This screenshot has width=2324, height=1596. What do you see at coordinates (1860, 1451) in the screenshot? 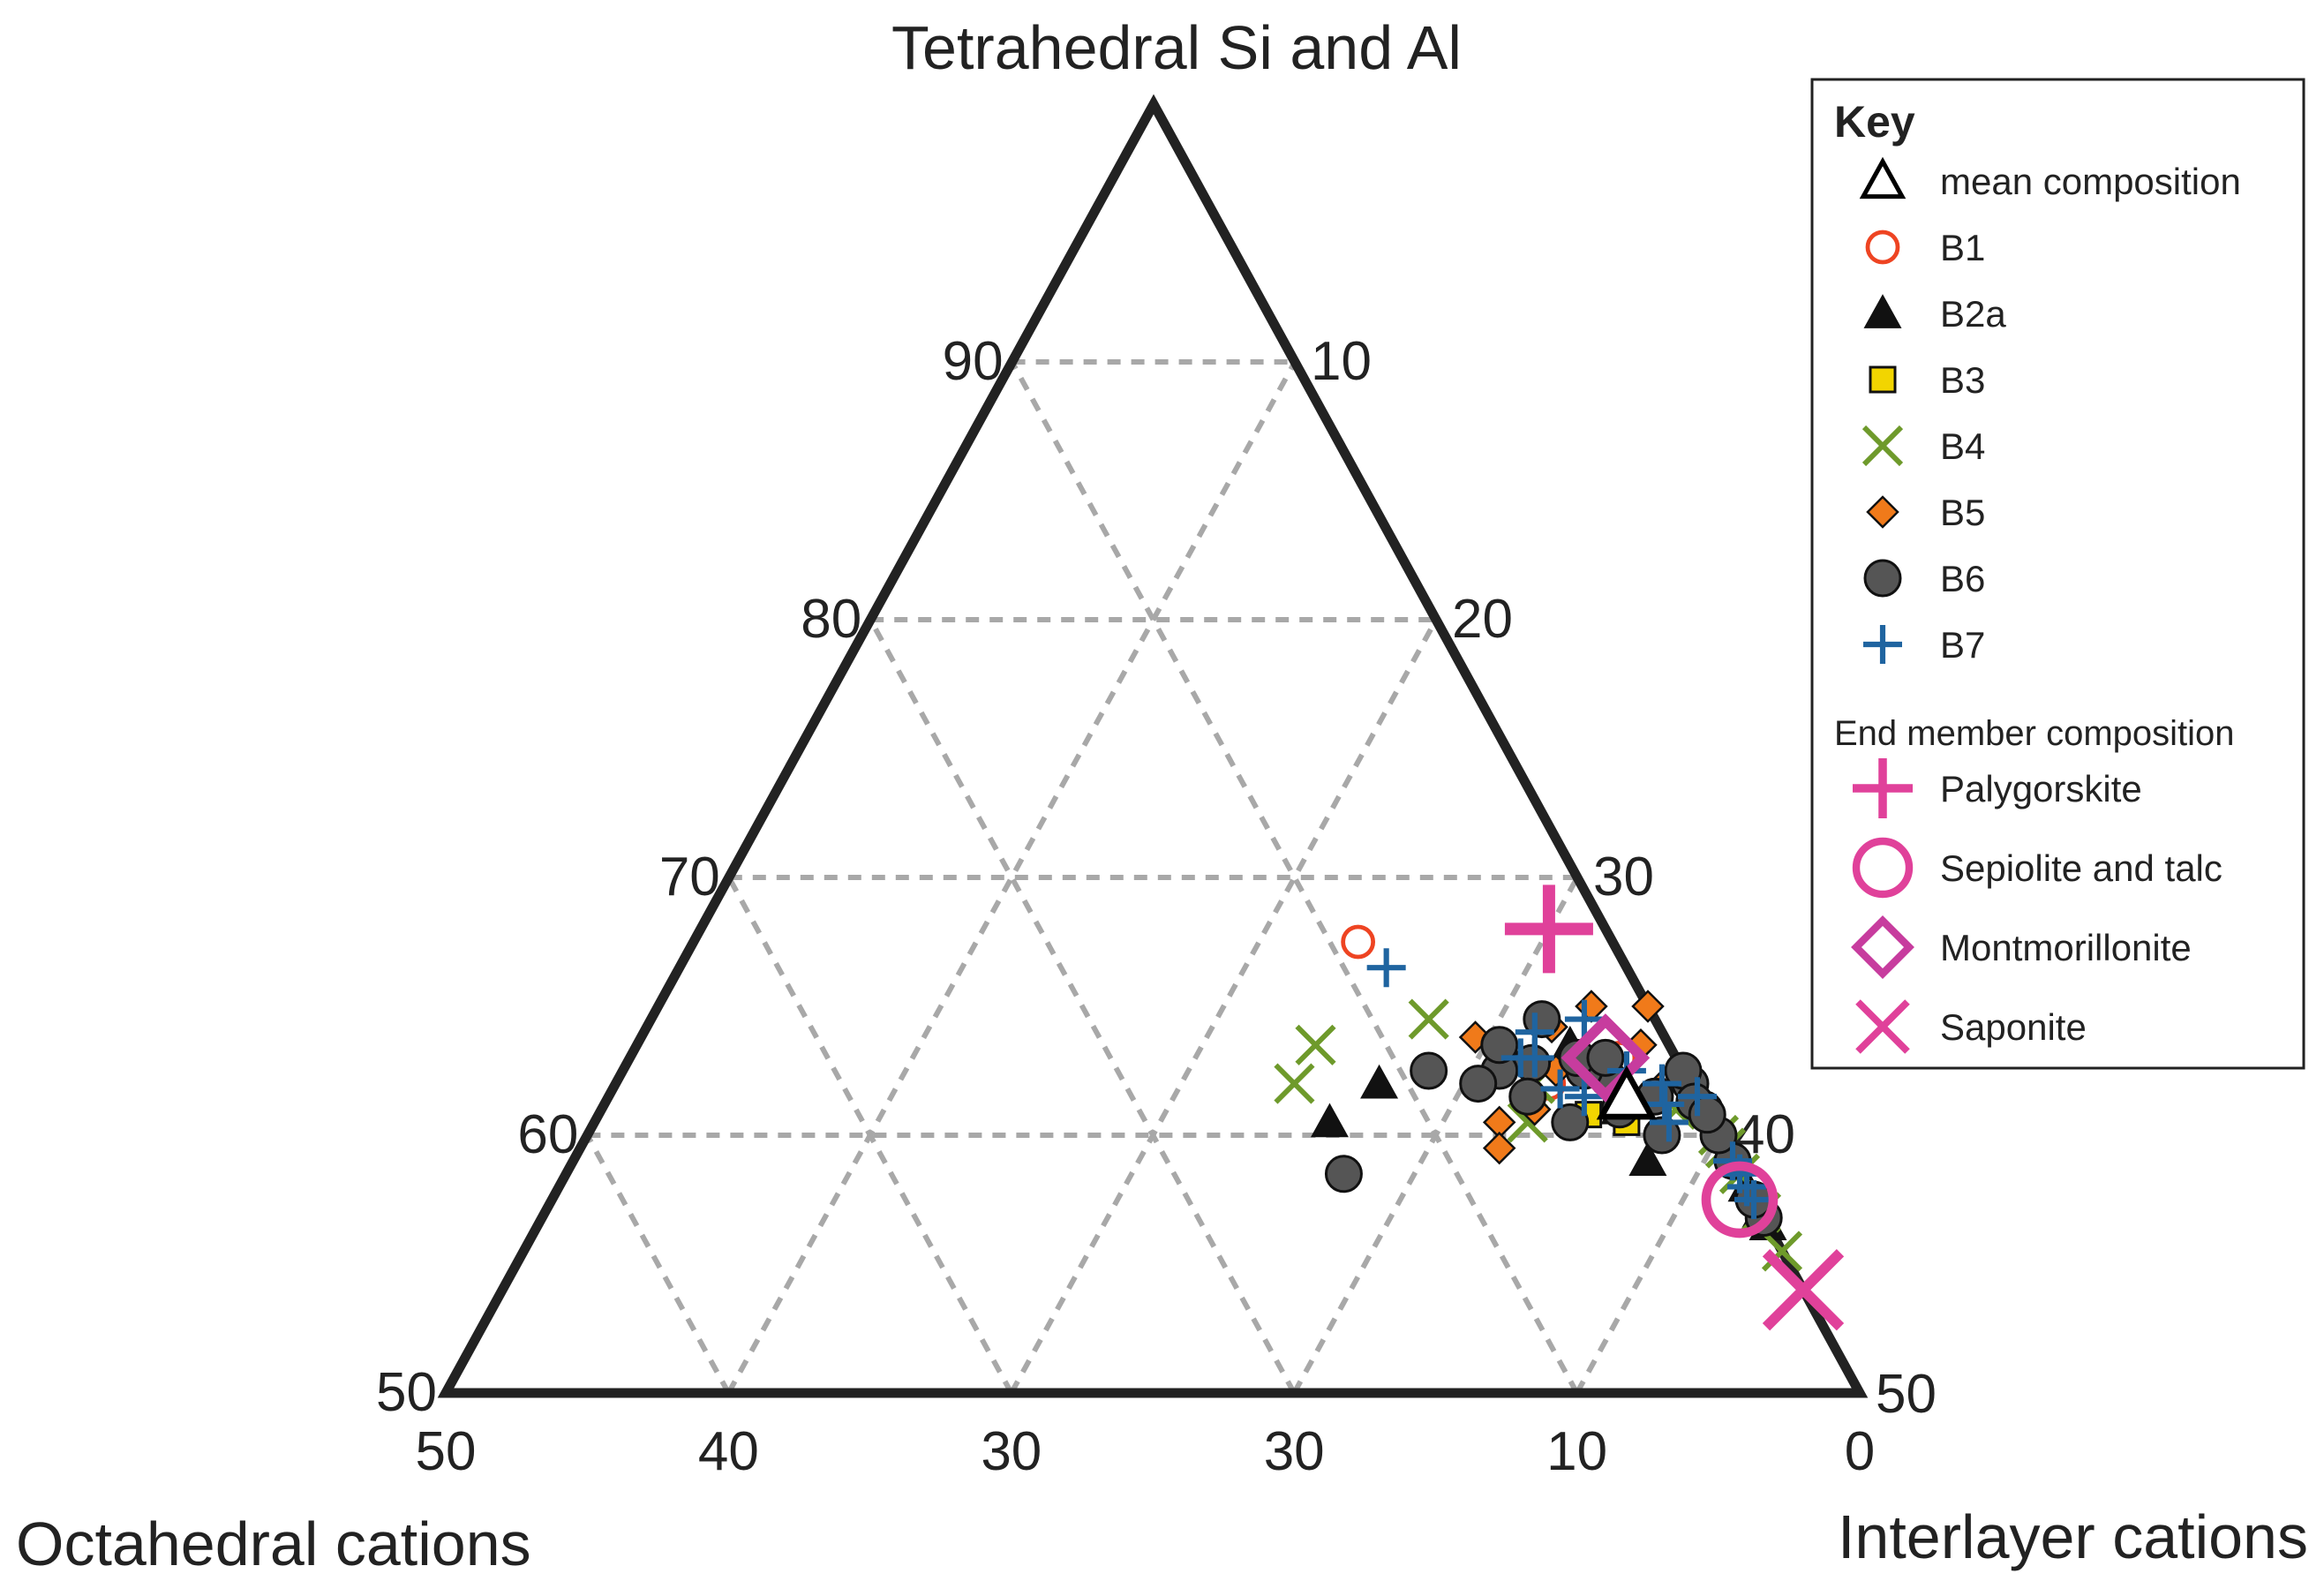
I see `bottom-tick-label: 0` at bounding box center [1860, 1451].